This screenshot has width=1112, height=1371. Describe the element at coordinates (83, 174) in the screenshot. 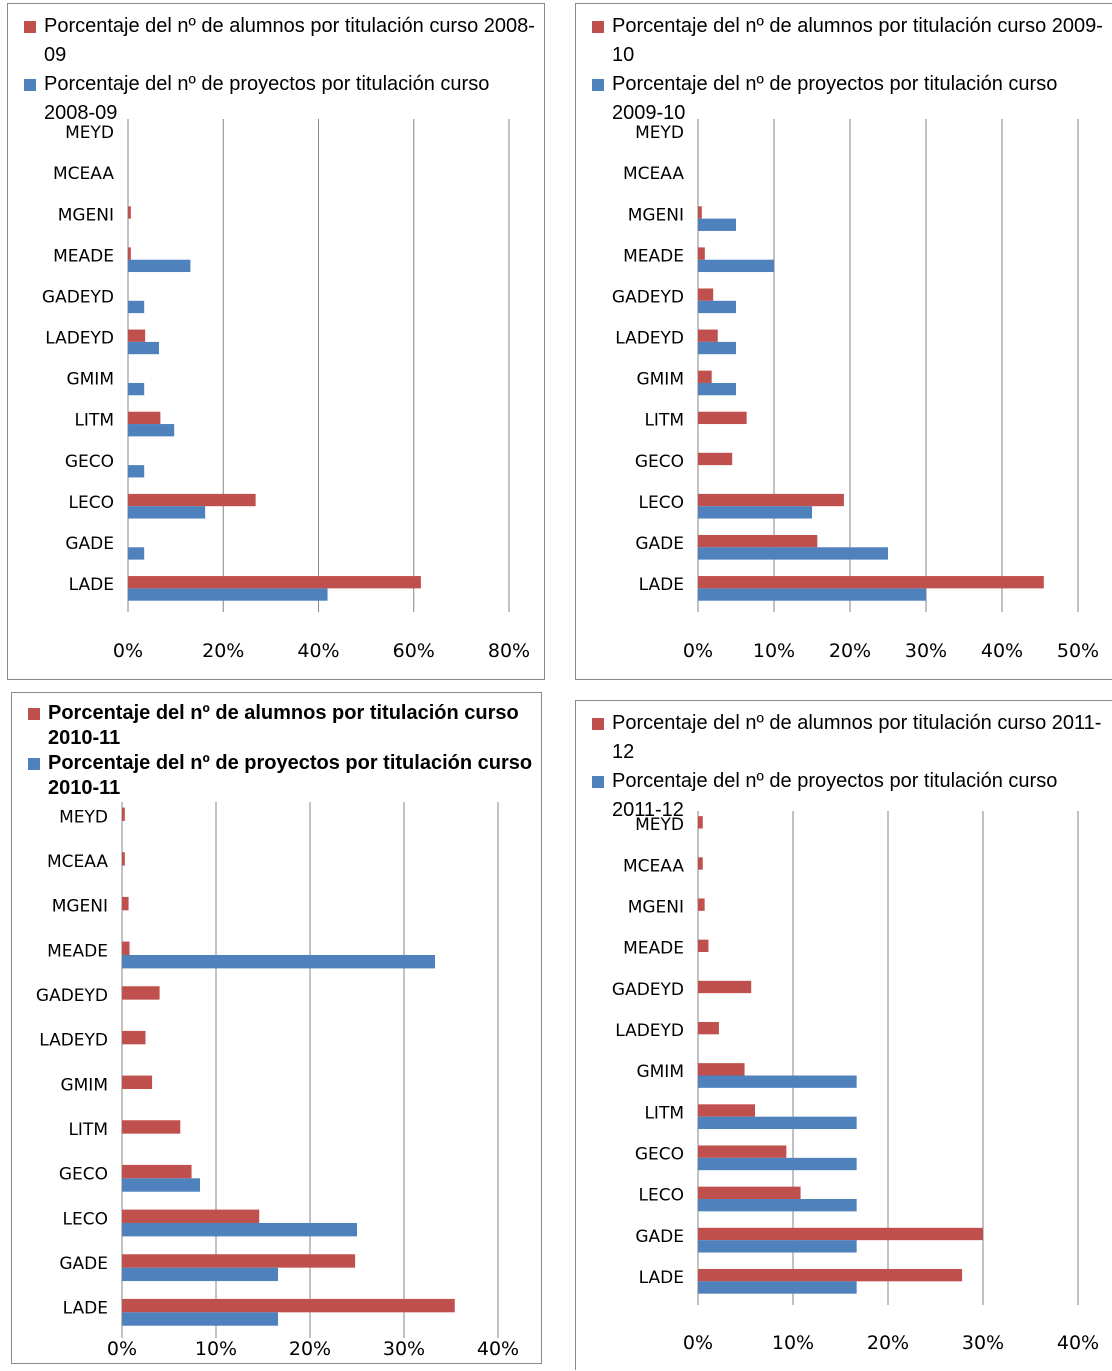

I see `category-label: MCEAA` at that location.